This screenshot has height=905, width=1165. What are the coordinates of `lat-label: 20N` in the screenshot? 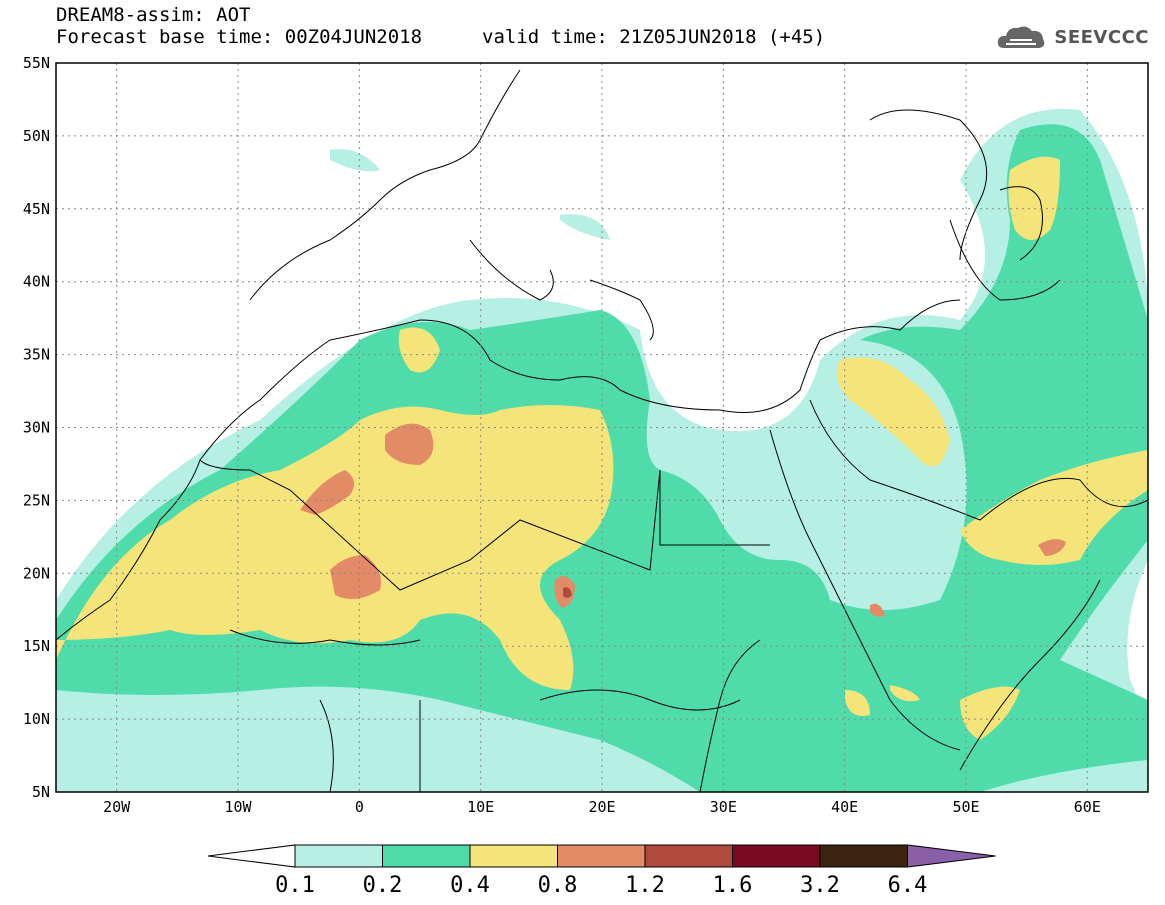 It's located at (36, 573).